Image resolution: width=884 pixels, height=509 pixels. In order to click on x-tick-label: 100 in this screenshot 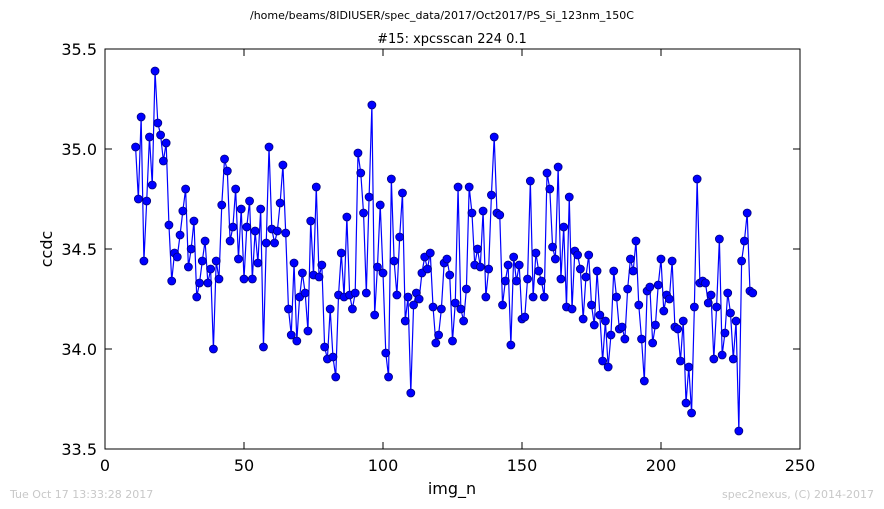, I will do `click(383, 465)`.